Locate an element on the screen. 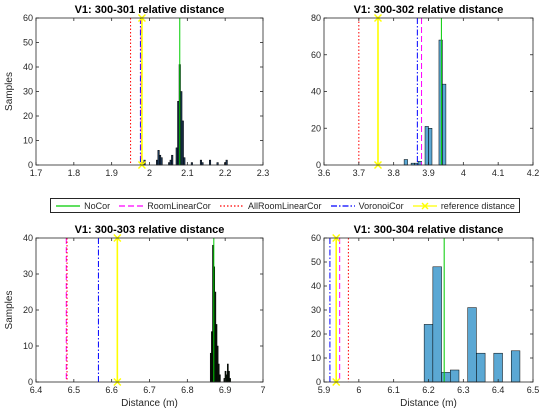 This screenshot has width=550, height=417. legend-label: RoomLinearCor is located at coordinates (179, 205).